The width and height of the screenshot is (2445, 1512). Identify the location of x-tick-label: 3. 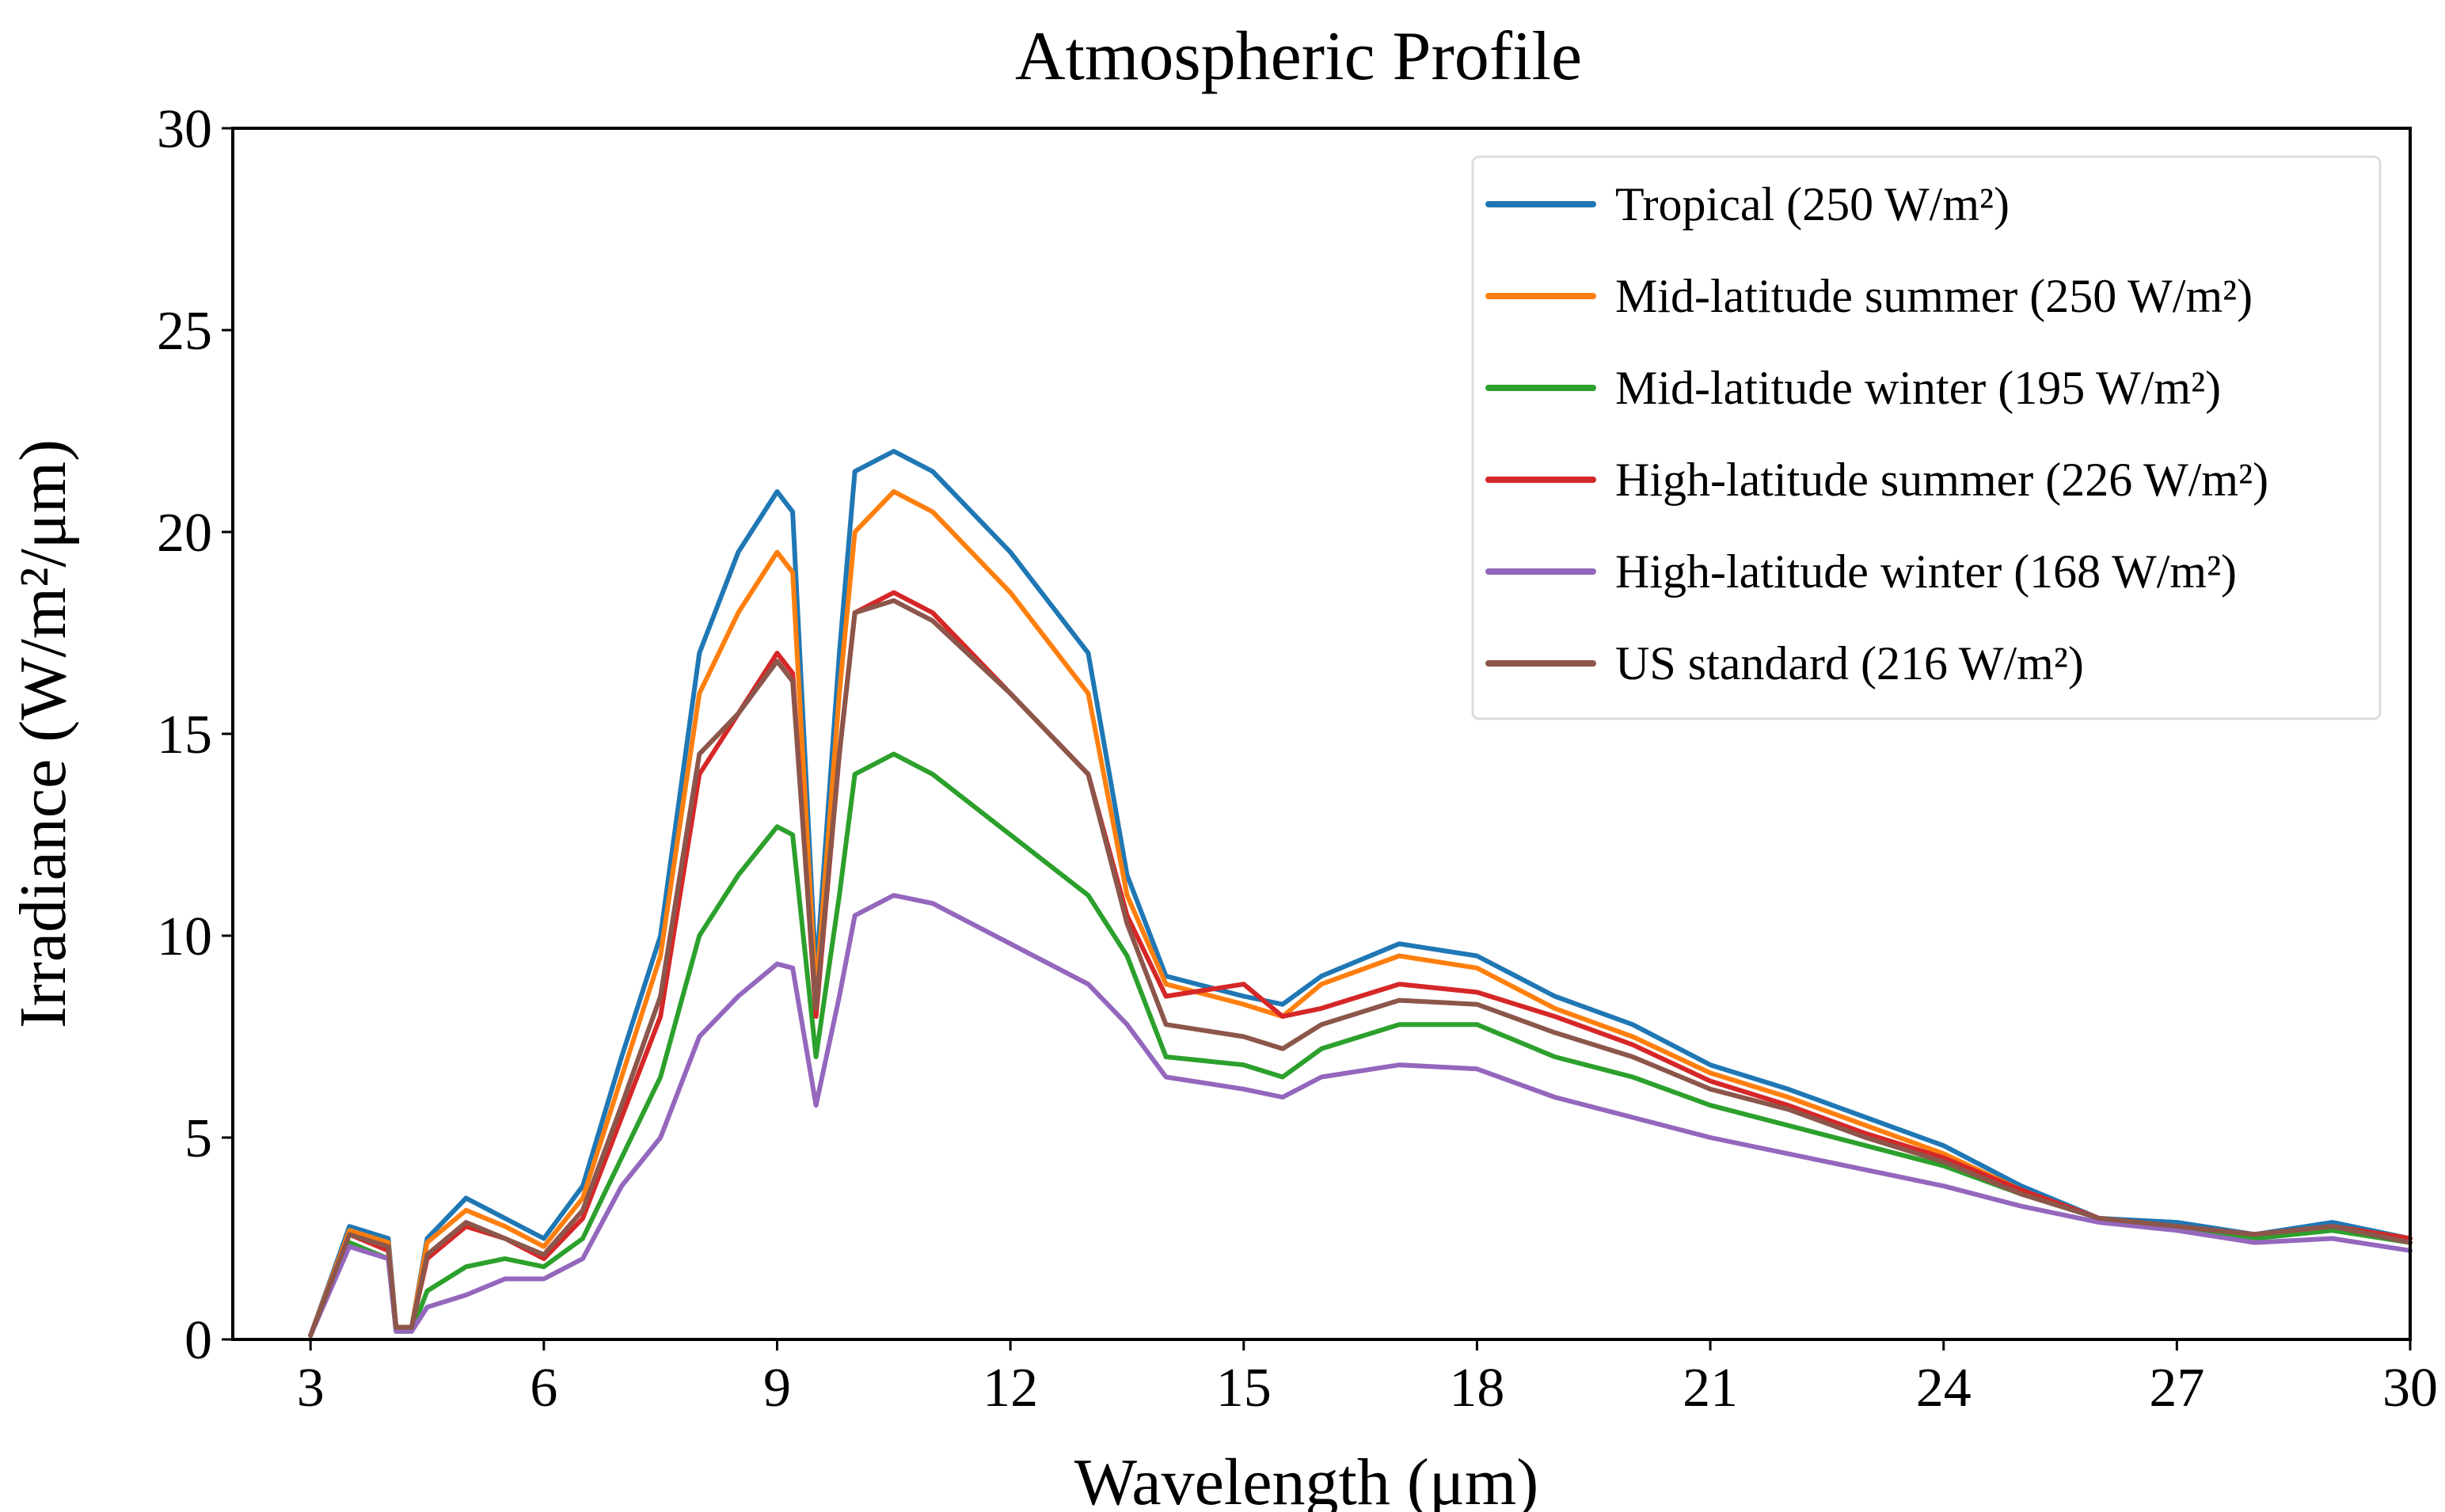
(311, 1388).